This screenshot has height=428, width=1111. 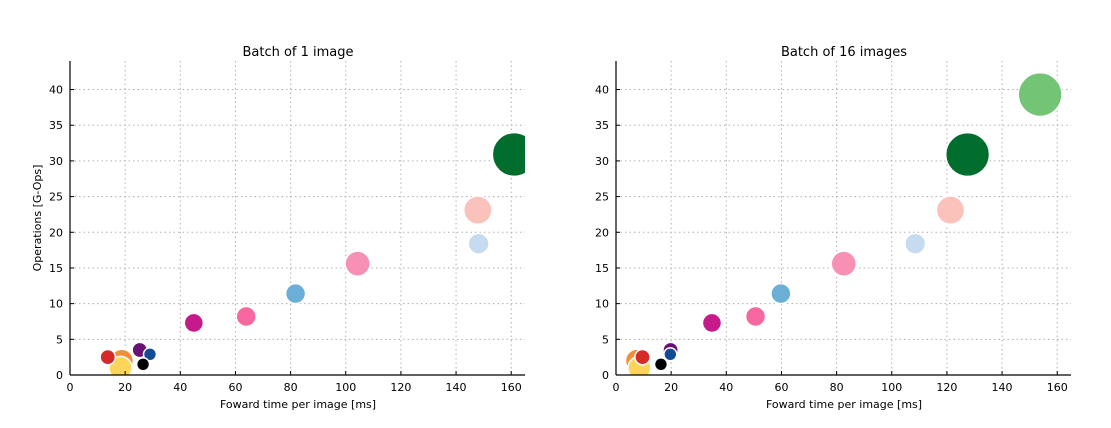 I want to click on y-axis-label: Operations [G-Ops], so click(x=37, y=218).